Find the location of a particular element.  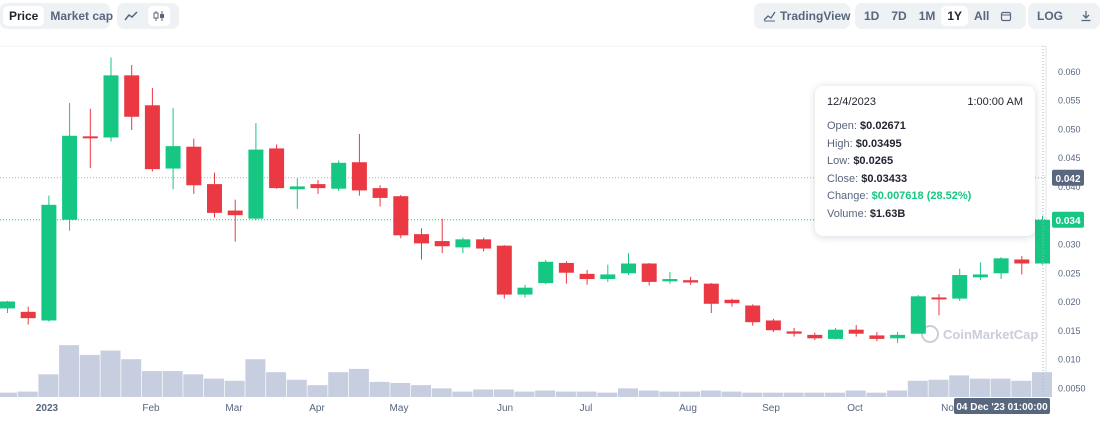

download-icon is located at coordinates (1086, 16).